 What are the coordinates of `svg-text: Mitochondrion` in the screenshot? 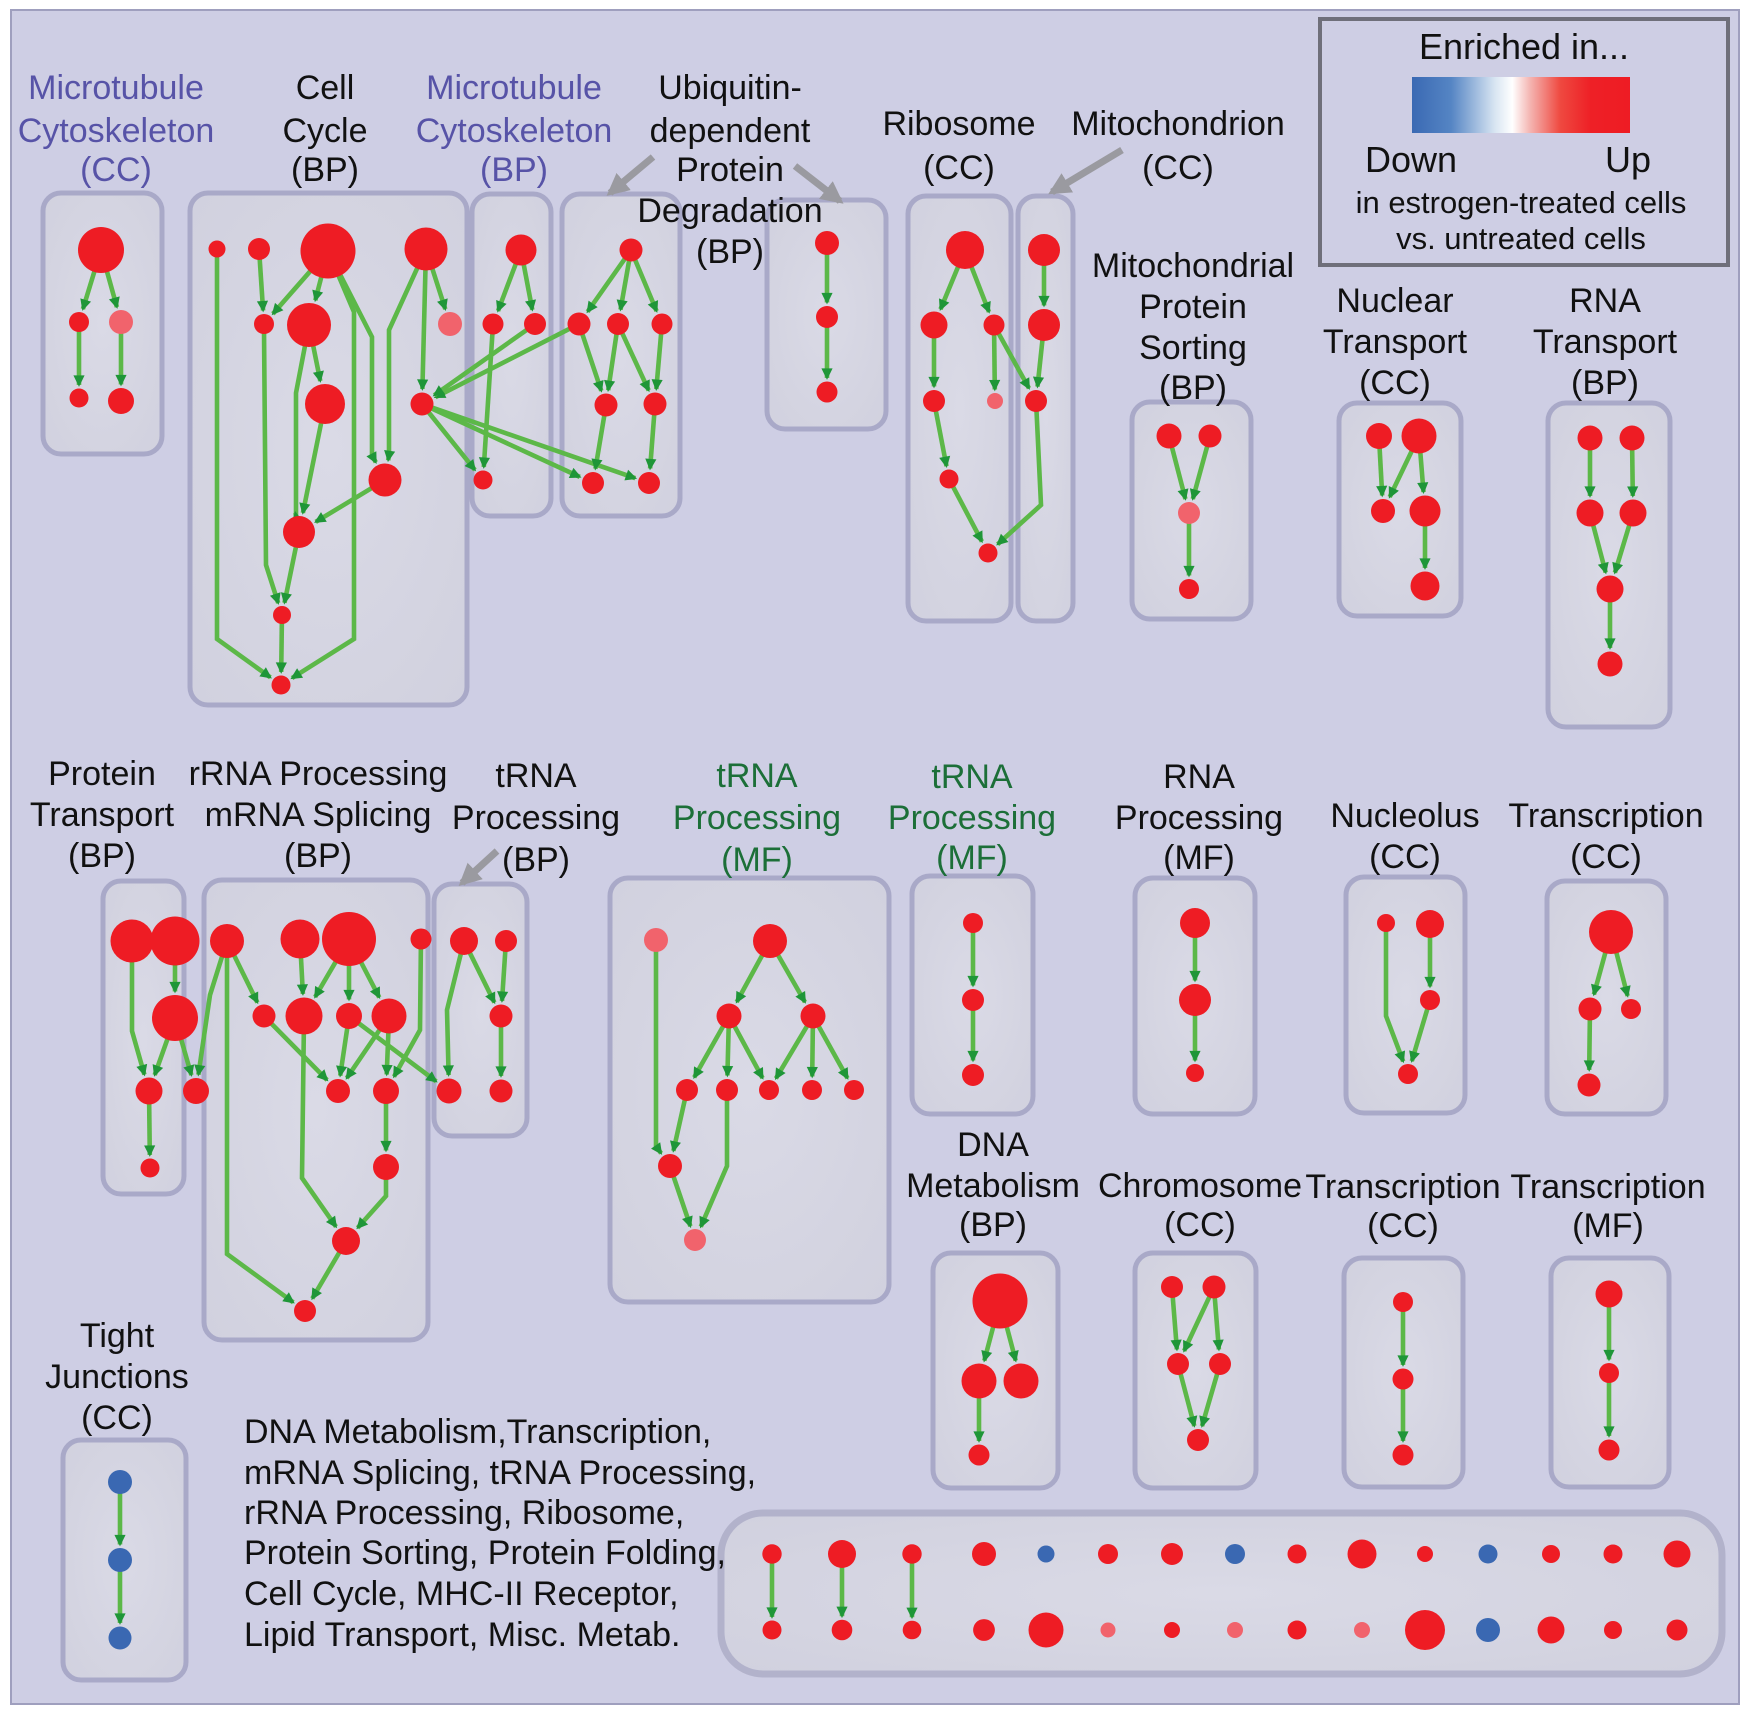 It's located at (1178, 124).